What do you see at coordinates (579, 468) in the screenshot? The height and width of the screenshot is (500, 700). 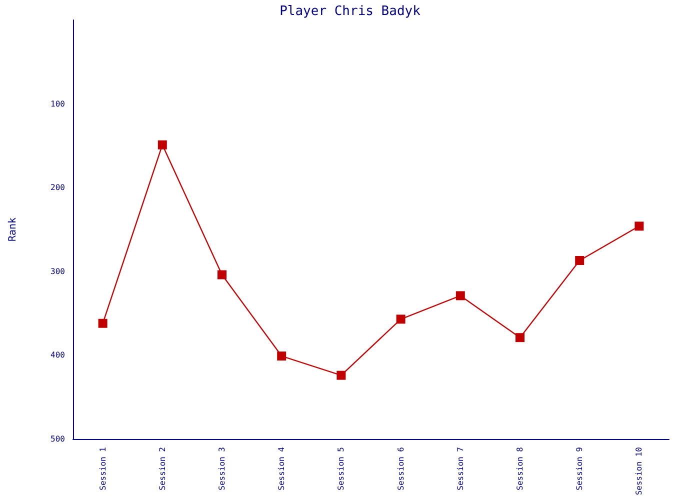 I see `x-tick-label: Session 9` at bounding box center [579, 468].